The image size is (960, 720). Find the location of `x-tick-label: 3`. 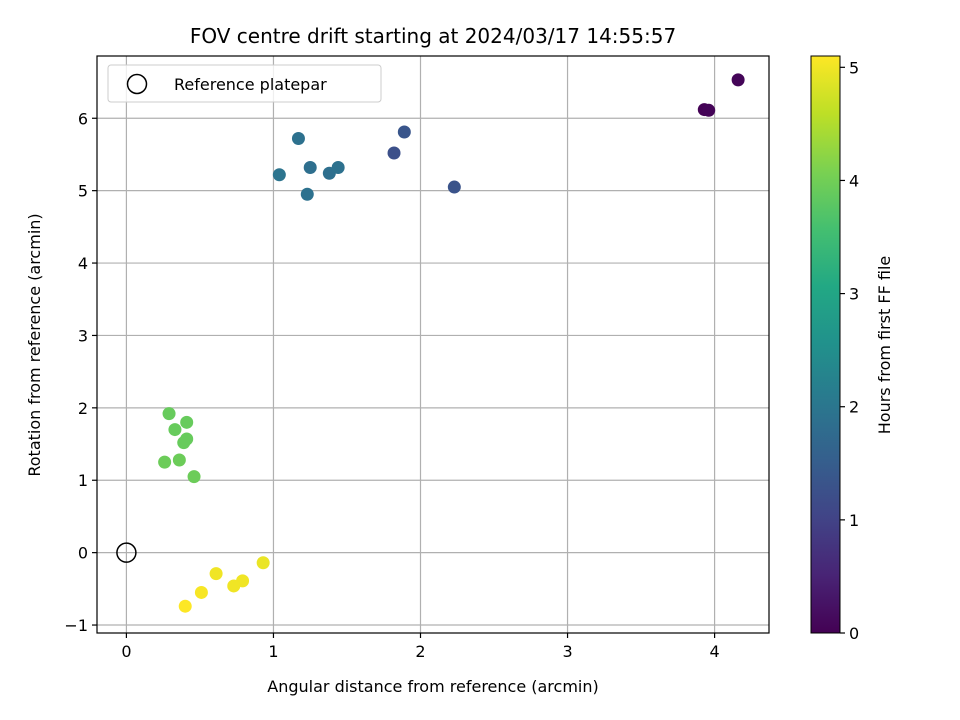

x-tick-label: 3 is located at coordinates (567, 651).